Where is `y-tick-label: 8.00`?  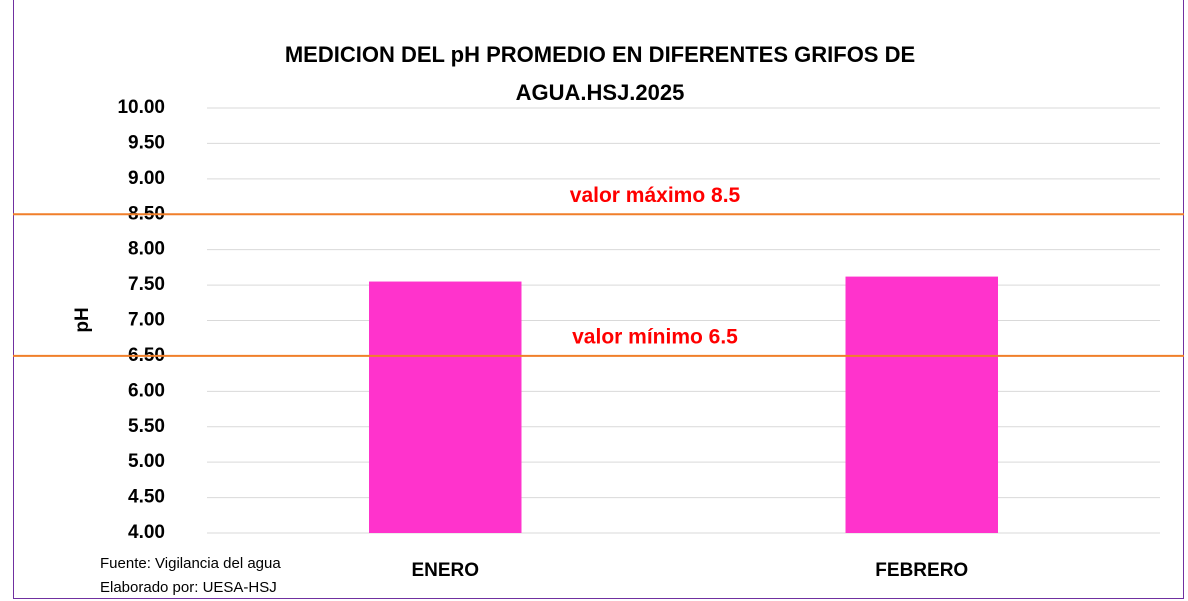 y-tick-label: 8.00 is located at coordinates (146, 249).